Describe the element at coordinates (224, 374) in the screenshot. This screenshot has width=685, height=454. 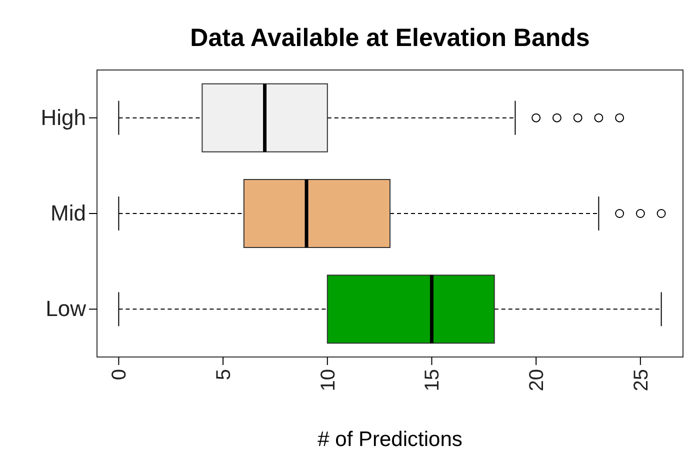
I see `x-tick-label: 5` at that location.